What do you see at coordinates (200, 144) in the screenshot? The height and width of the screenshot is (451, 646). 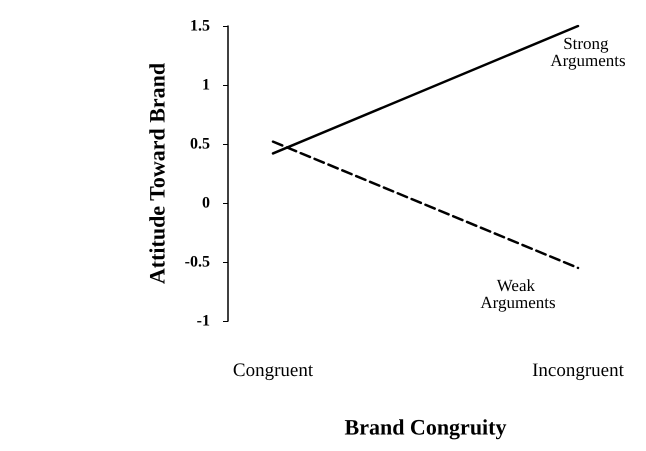 I see `y-tick-label: 0.5` at bounding box center [200, 144].